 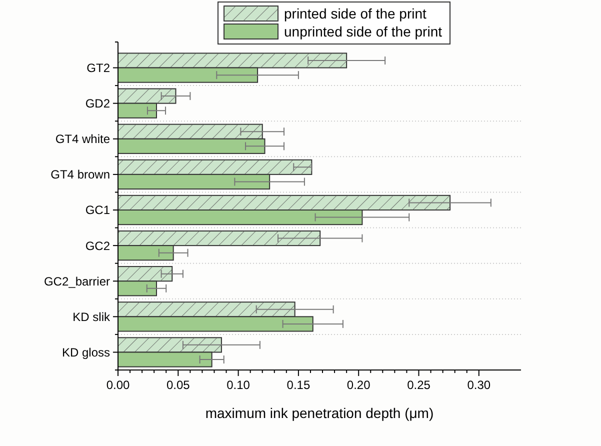 What do you see at coordinates (358, 385) in the screenshot?
I see `x-tick-label: 0.20` at bounding box center [358, 385].